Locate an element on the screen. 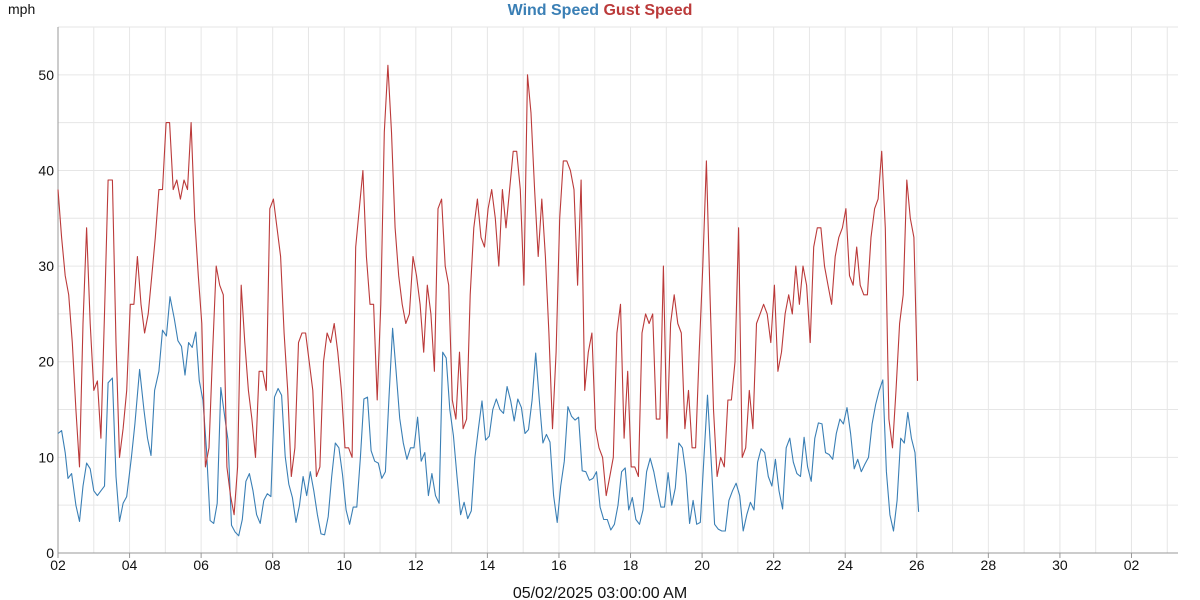 The image size is (1200, 600). y-tick-label: 50 is located at coordinates (46, 75).